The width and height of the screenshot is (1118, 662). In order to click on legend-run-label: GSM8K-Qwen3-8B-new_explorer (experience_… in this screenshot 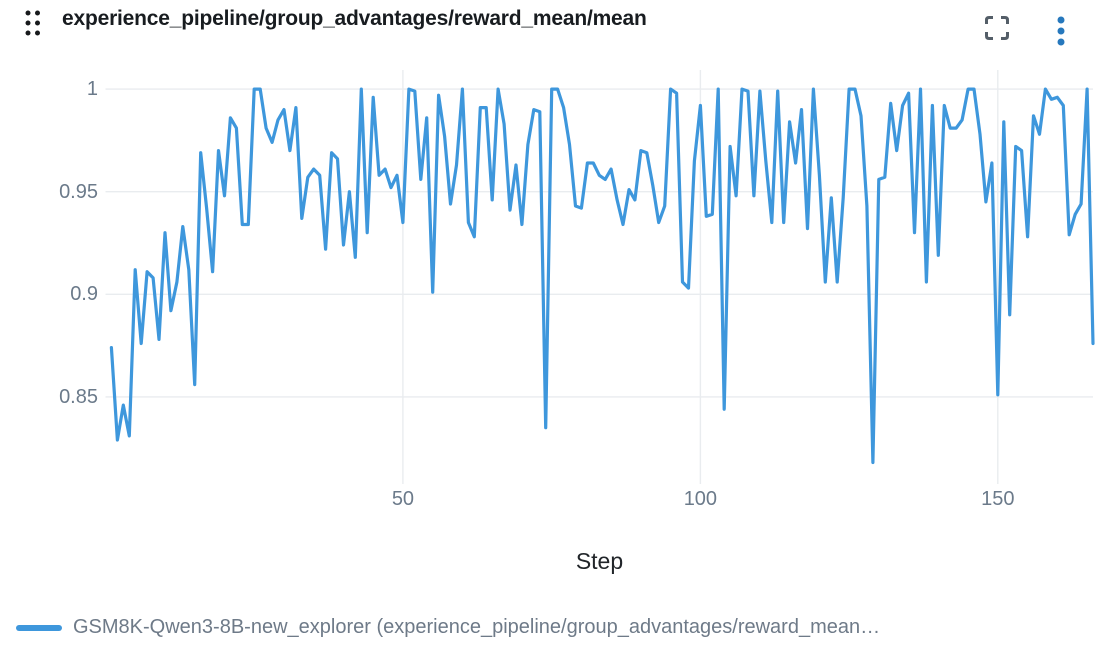, I will do `click(477, 627)`.